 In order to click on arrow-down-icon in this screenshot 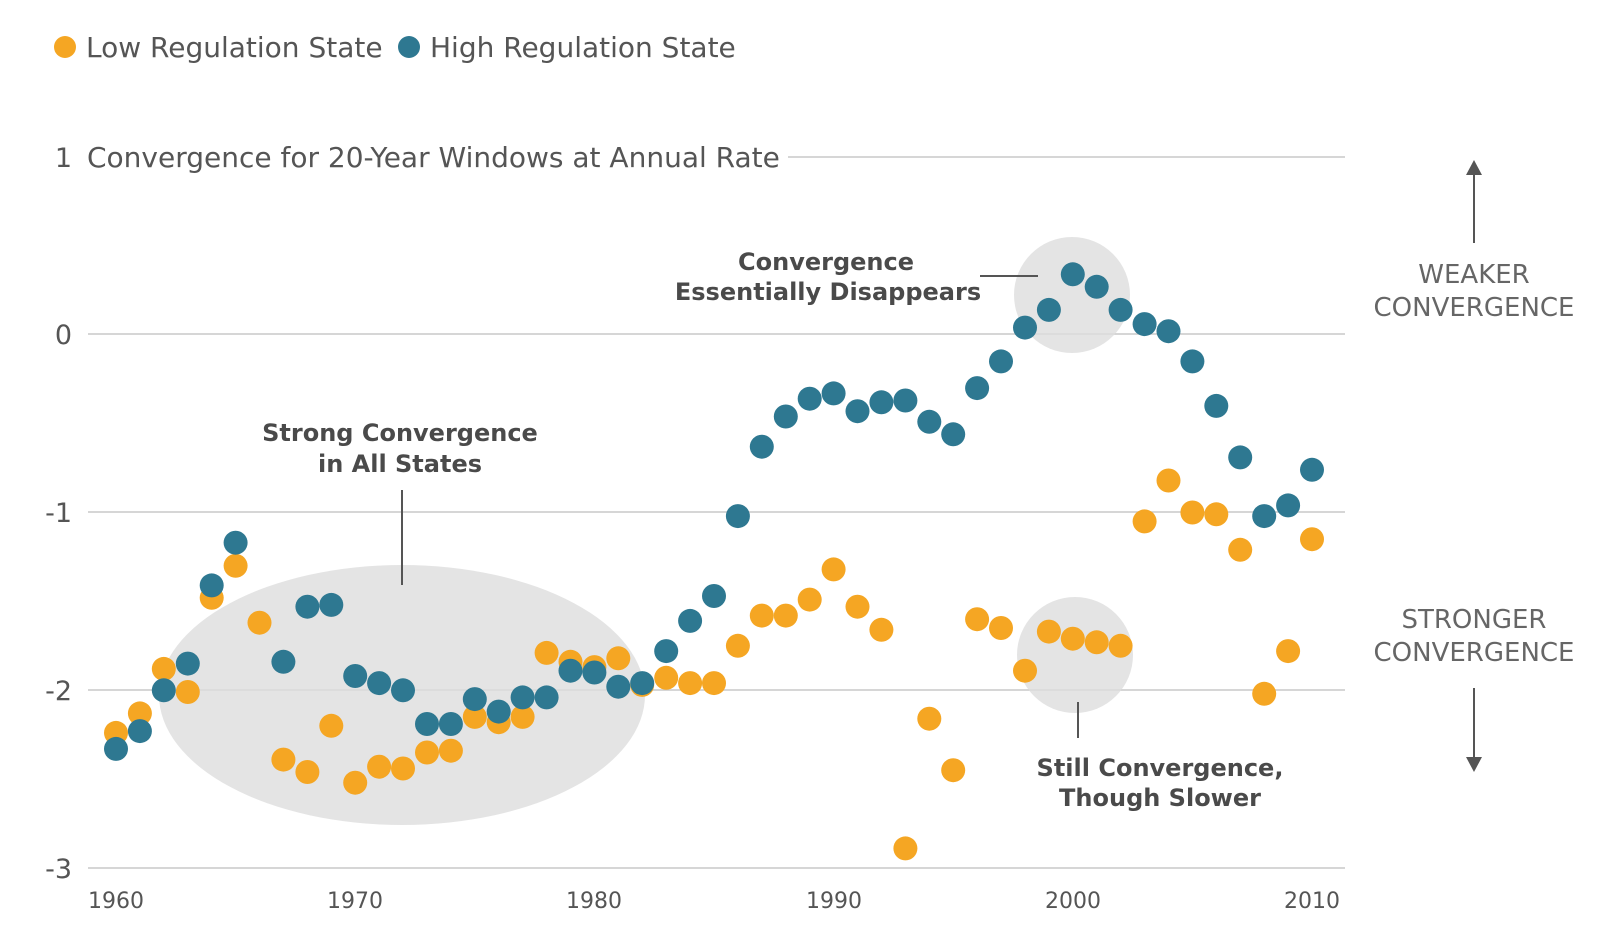, I will do `click(1474, 764)`.